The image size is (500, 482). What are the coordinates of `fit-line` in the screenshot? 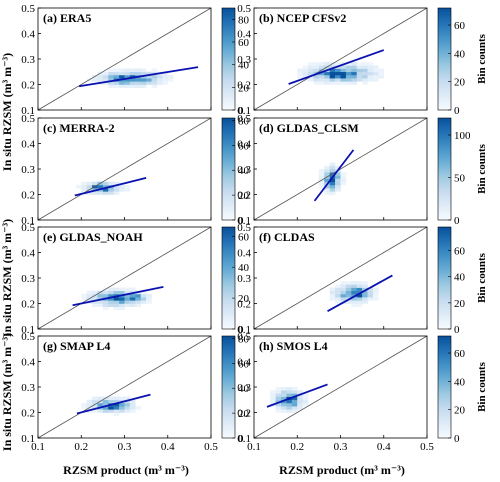 It's located at (334, 175).